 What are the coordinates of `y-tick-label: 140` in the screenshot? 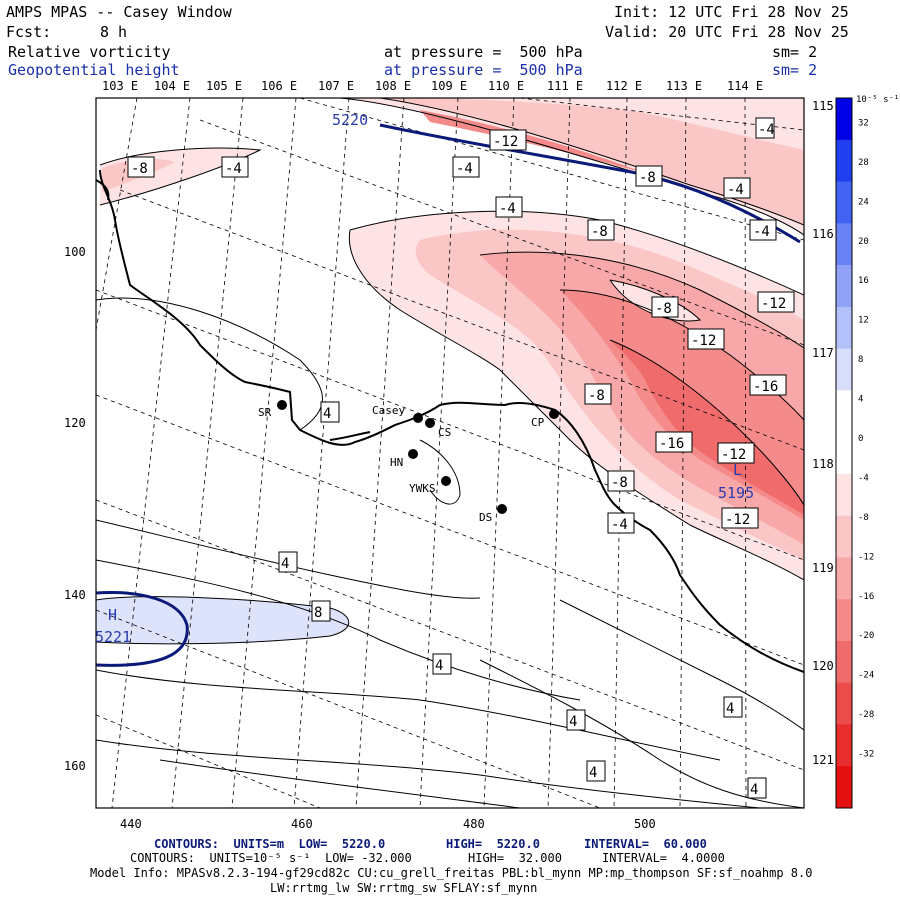 It's located at (75, 595).